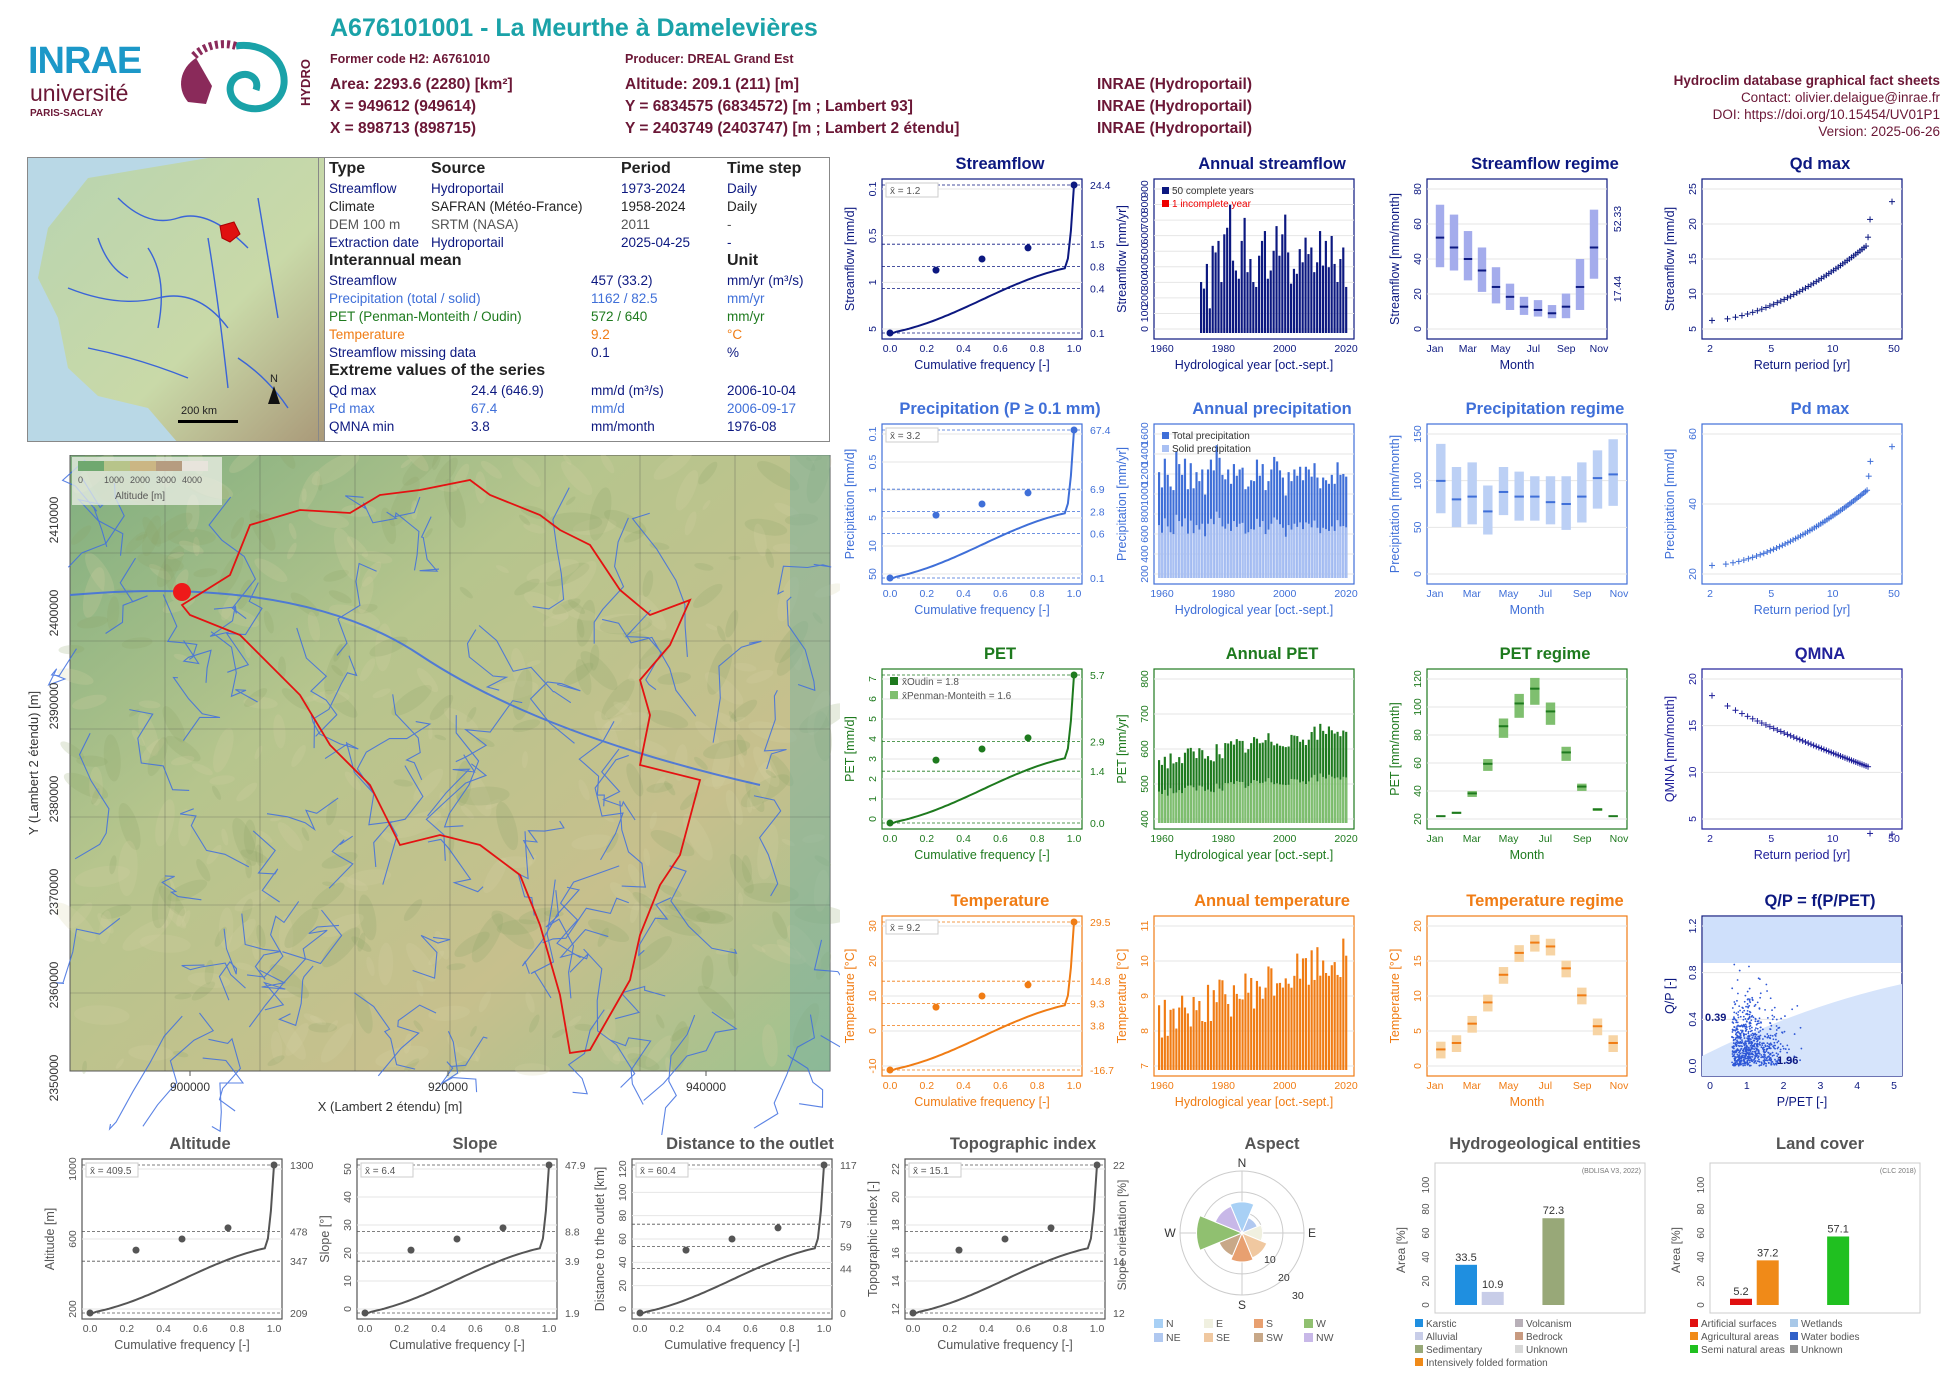 The height and width of the screenshot is (1386, 1960). What do you see at coordinates (1465, 1258) in the screenshot?
I see `bar-label: 33.5` at bounding box center [1465, 1258].